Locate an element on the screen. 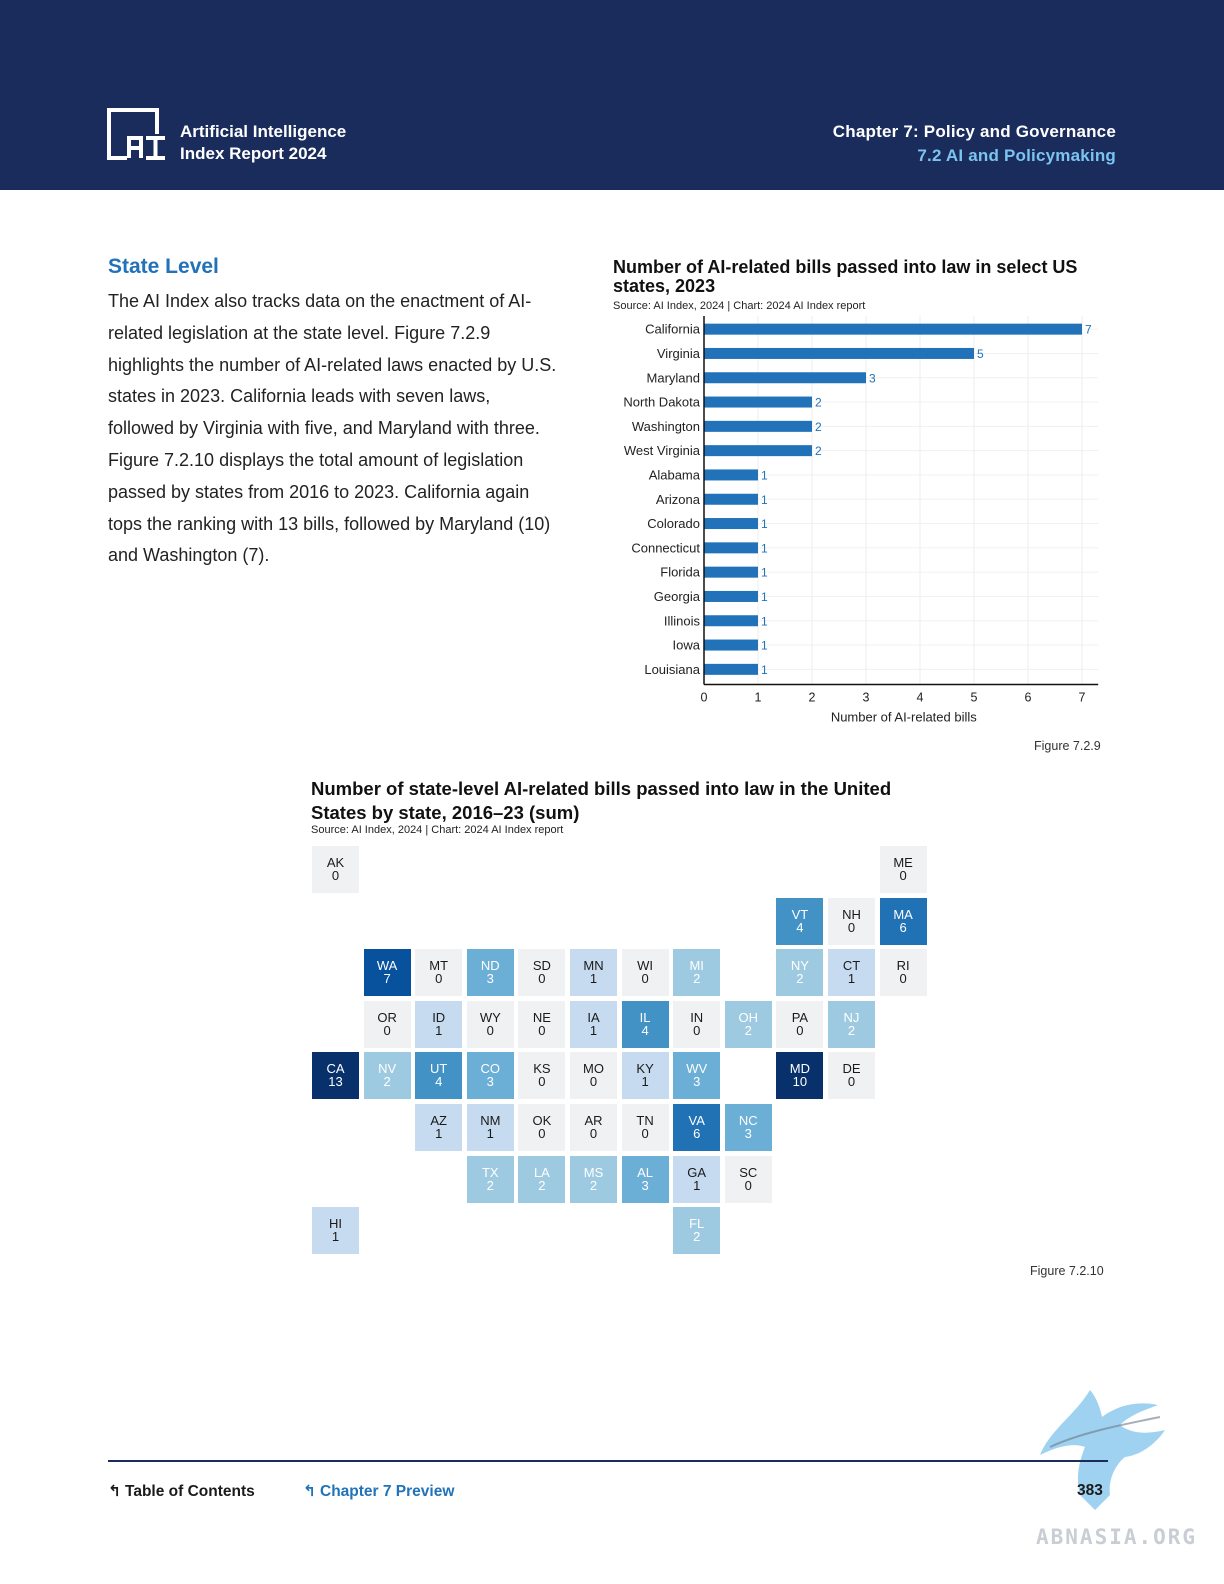 Image resolution: width=1224 pixels, height=1584 pixels. x-tick-label: 5 is located at coordinates (974, 698).